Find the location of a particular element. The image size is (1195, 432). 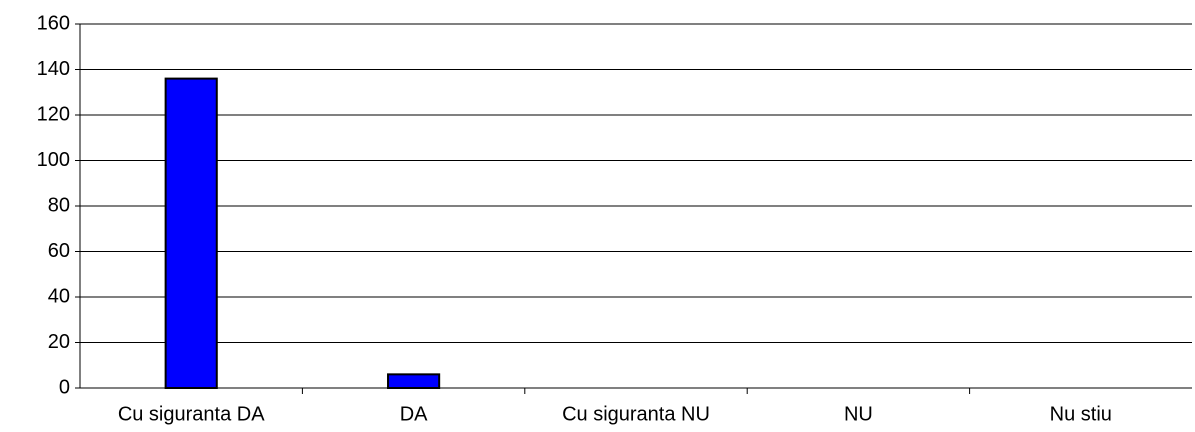

x-tick-label: Cu siguranta DA is located at coordinates (191, 414).